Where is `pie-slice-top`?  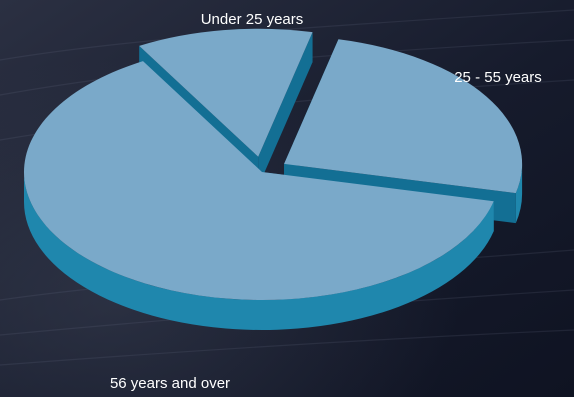 pie-slice-top is located at coordinates (226, 92).